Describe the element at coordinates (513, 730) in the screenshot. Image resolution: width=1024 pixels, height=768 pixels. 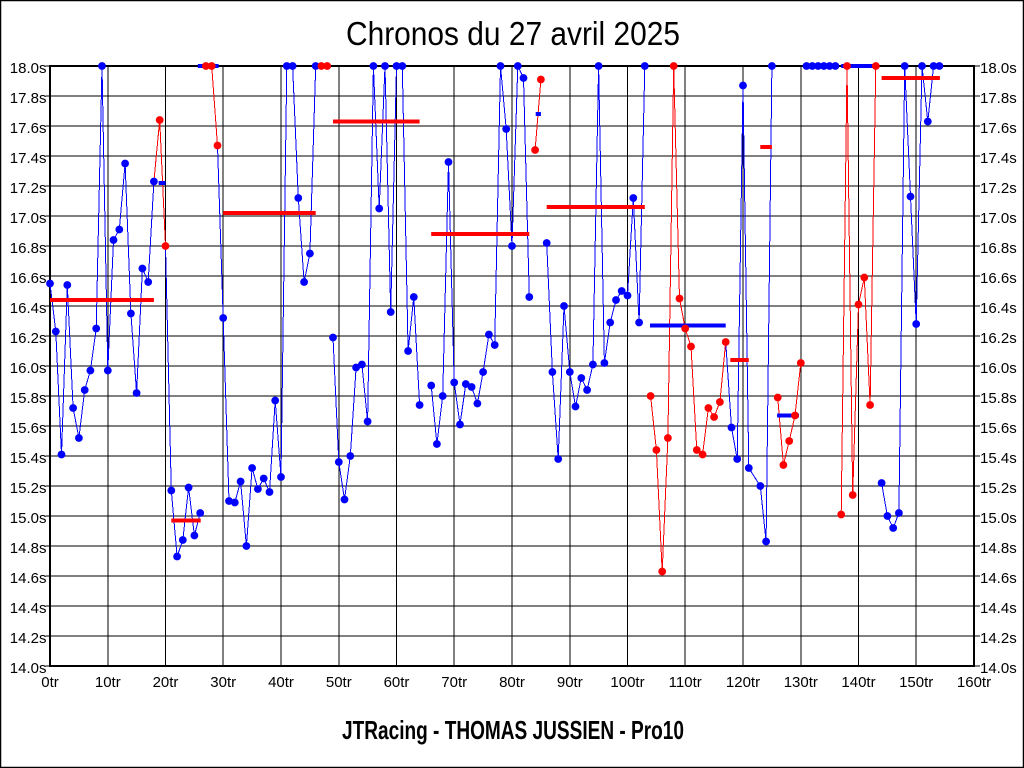
I see `svg-text:JTRacing - THOMAS JUSSIEN - Pr: JTRacing - THOMAS JUSSIEN - Pro10` at that location.